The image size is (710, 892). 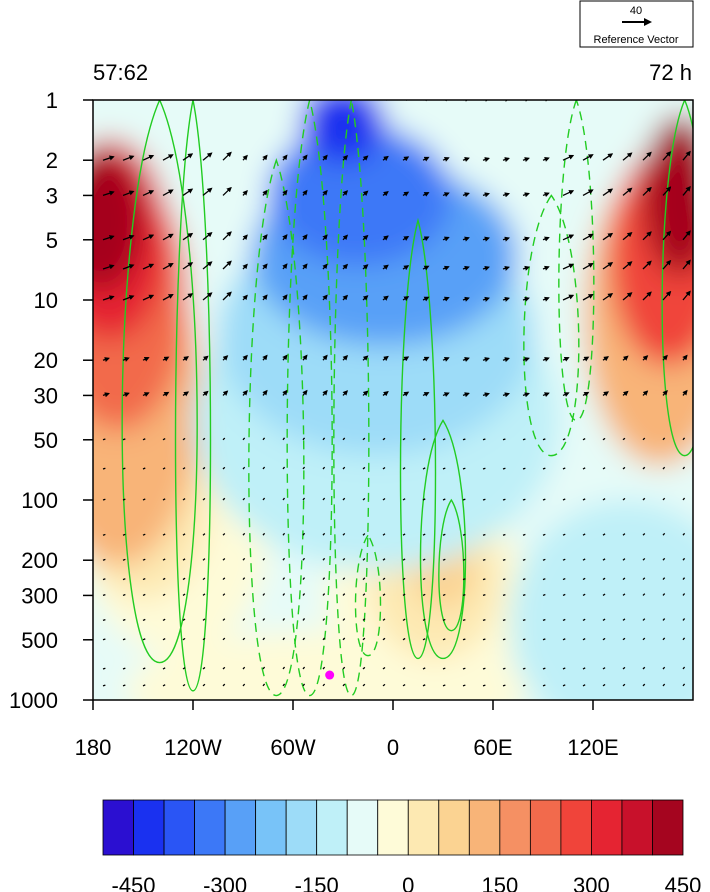 What do you see at coordinates (51, 400) in the screenshot?
I see `y-axis: 1 2 3 5 10 20 30 50 100 200 300 500 1000` at bounding box center [51, 400].